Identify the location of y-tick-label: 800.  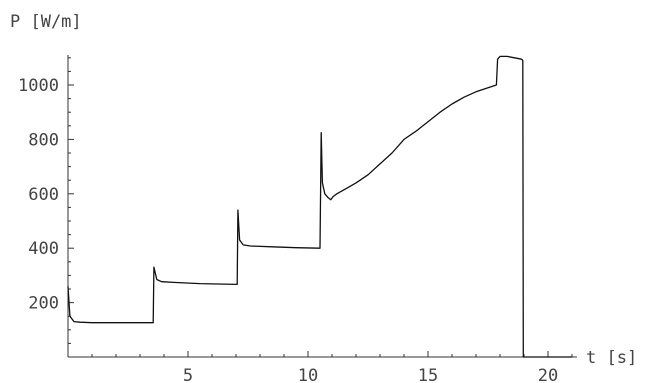
(43, 140).